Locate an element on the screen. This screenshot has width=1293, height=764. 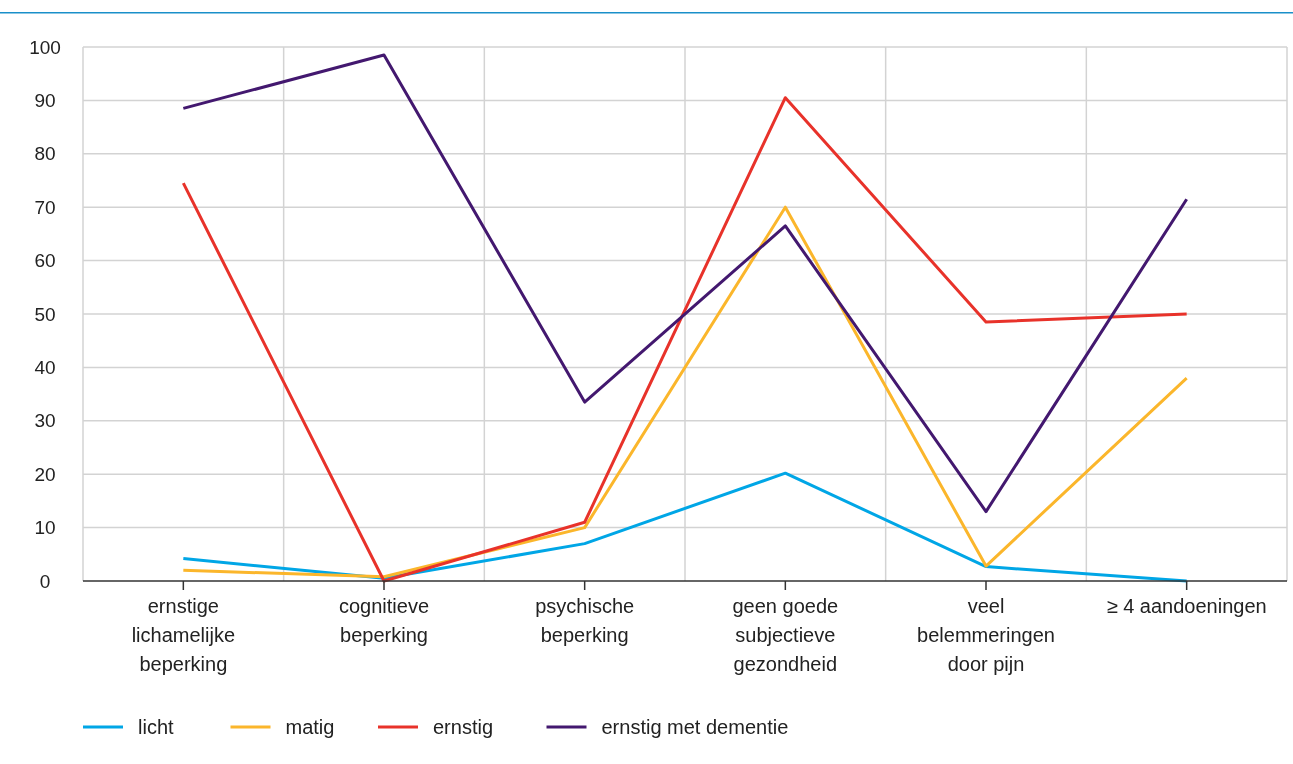
y-tick-label: 40 is located at coordinates (45, 368).